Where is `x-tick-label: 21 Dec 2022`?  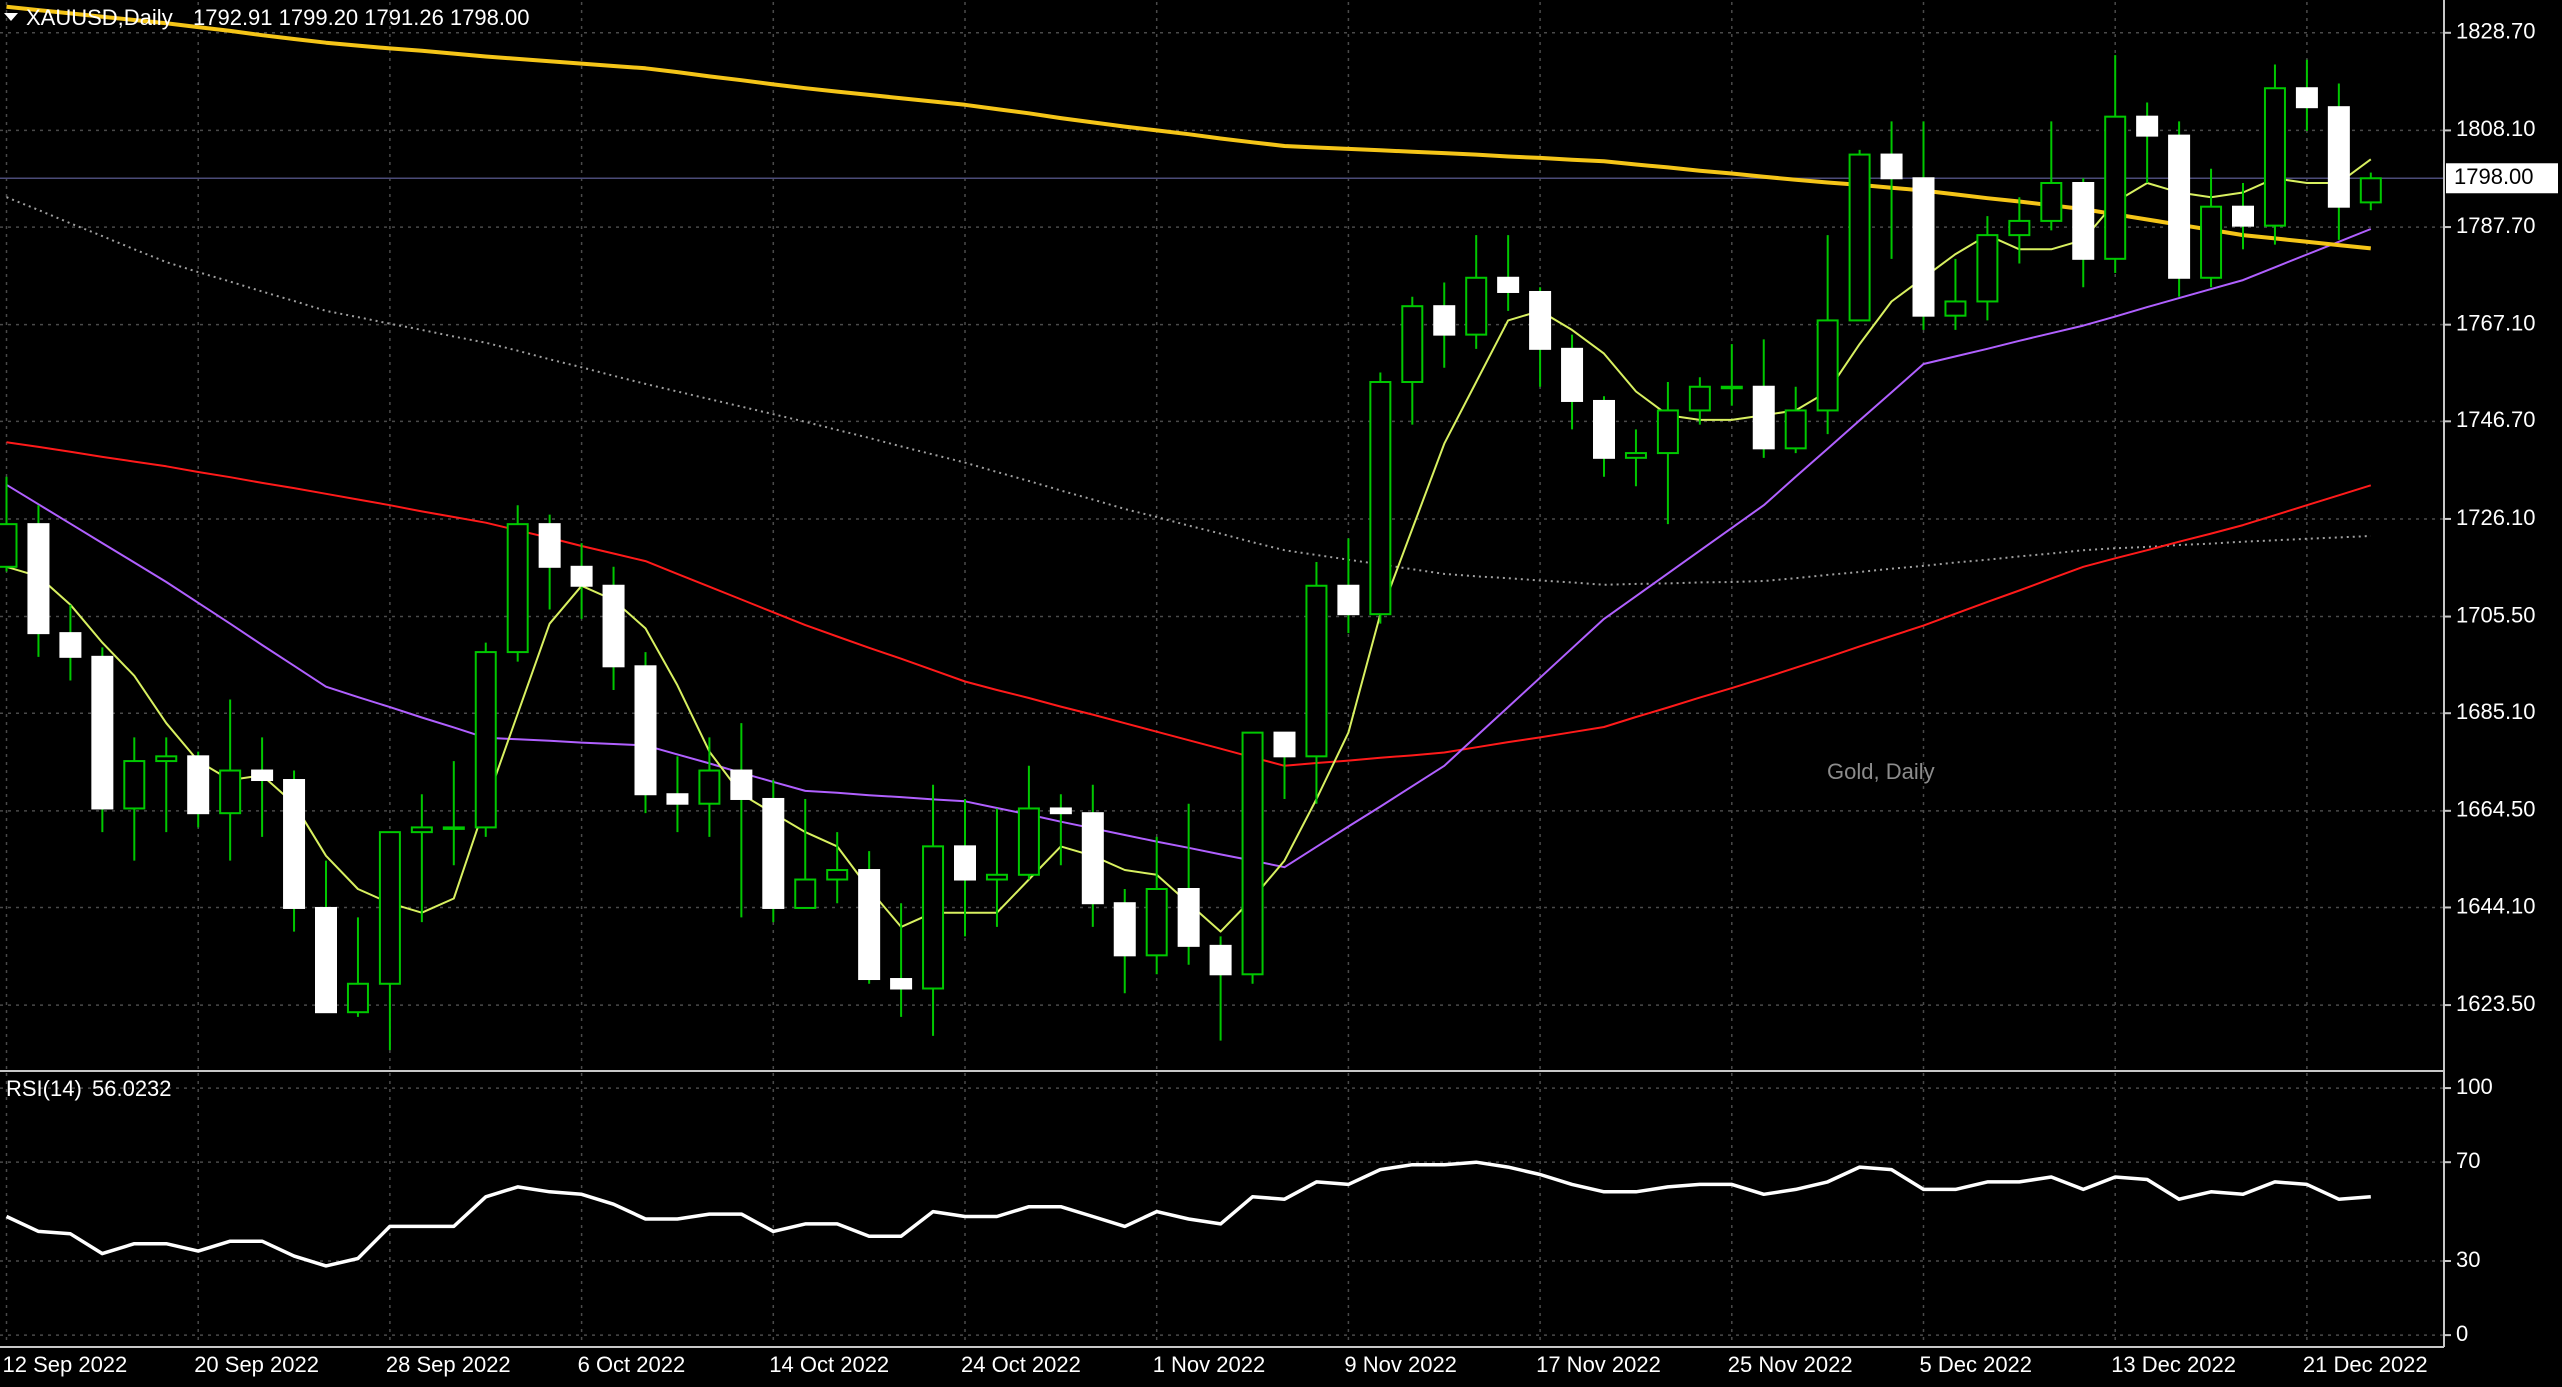
x-tick-label: 21 Dec 2022 is located at coordinates (2365, 1364).